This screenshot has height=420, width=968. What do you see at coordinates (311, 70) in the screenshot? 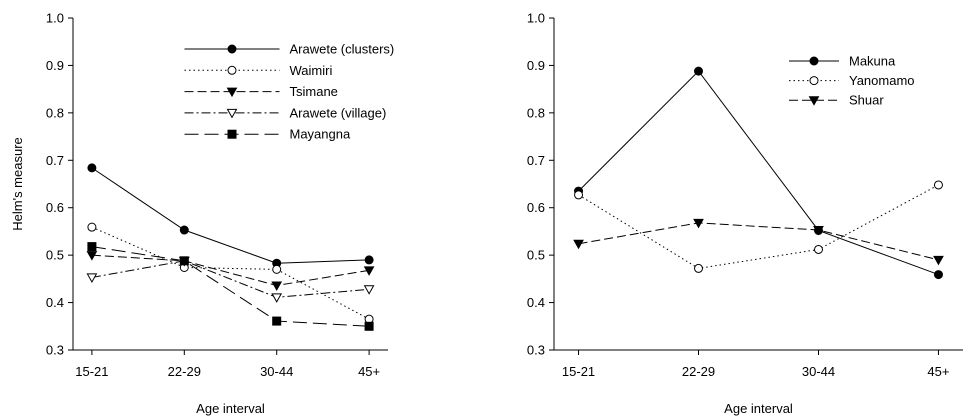
I see `legend-label: Waimiri` at bounding box center [311, 70].